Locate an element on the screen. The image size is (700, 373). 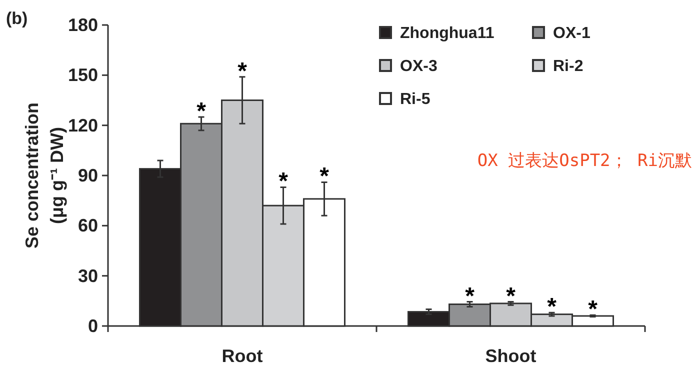
x-tick-label: Root is located at coordinates (242, 356).